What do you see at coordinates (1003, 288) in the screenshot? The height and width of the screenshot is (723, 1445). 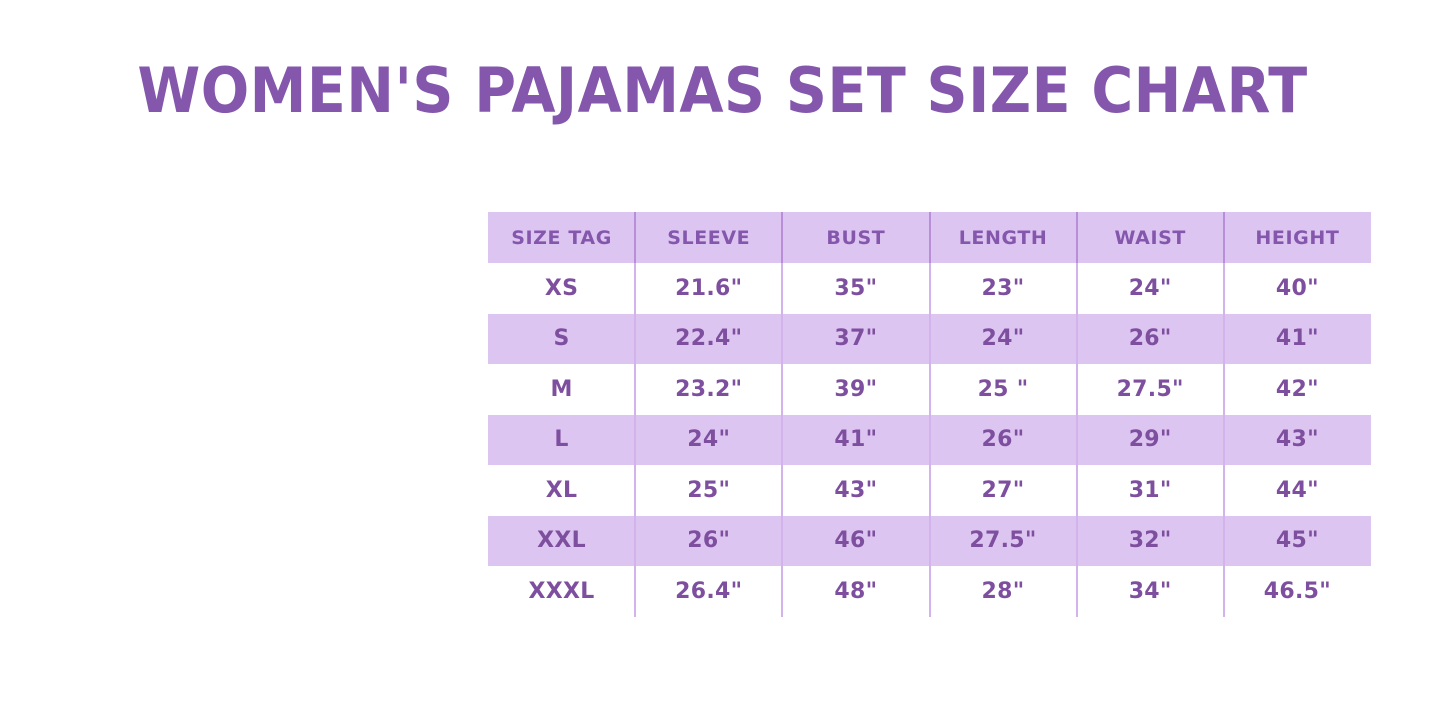 I see `cell-length: 23"` at bounding box center [1003, 288].